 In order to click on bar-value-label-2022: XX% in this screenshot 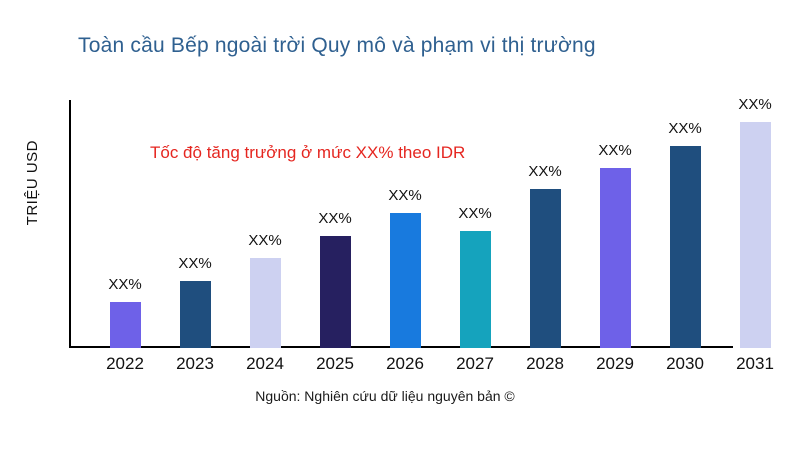, I will do `click(125, 284)`.